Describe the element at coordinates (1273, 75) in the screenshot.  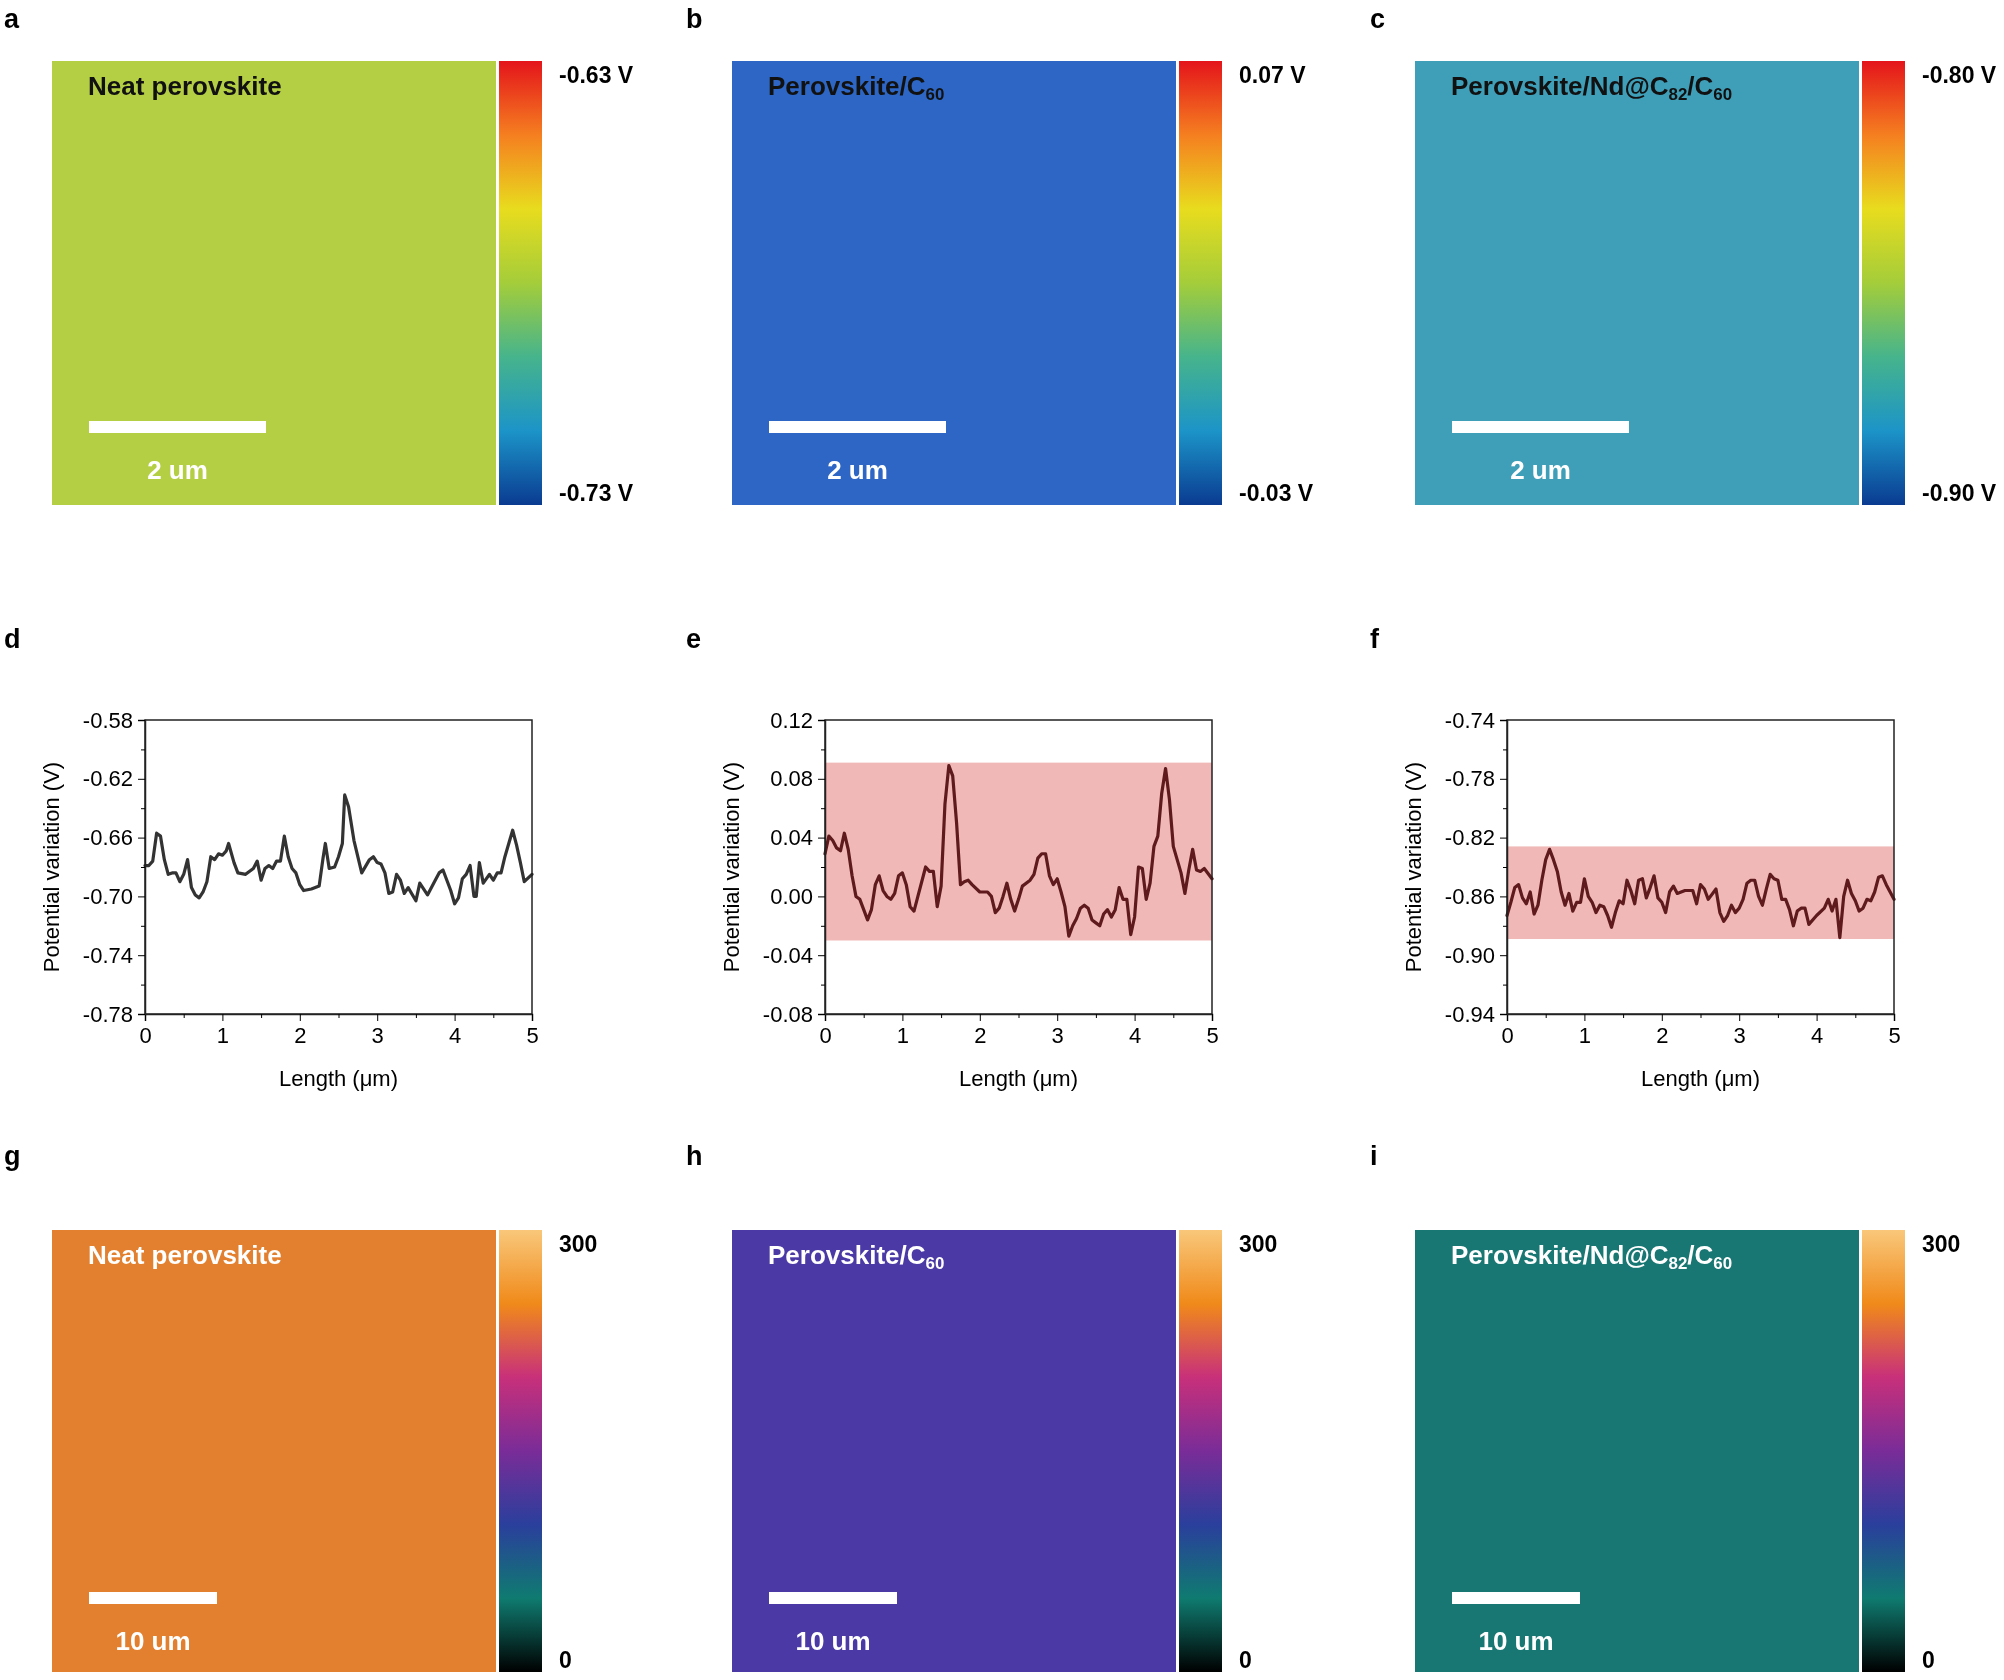
I see `text: 0.07 V` at that location.